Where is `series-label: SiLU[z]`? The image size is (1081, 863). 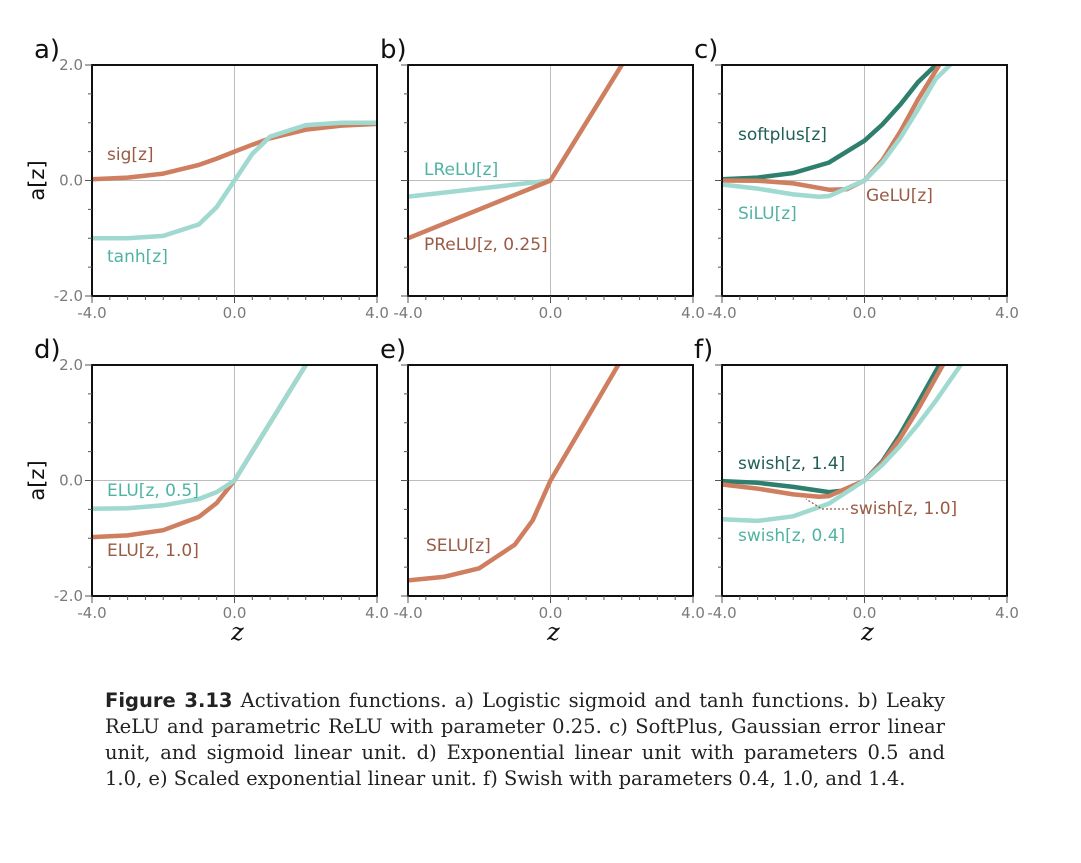
series-label: SiLU[z] is located at coordinates (767, 214).